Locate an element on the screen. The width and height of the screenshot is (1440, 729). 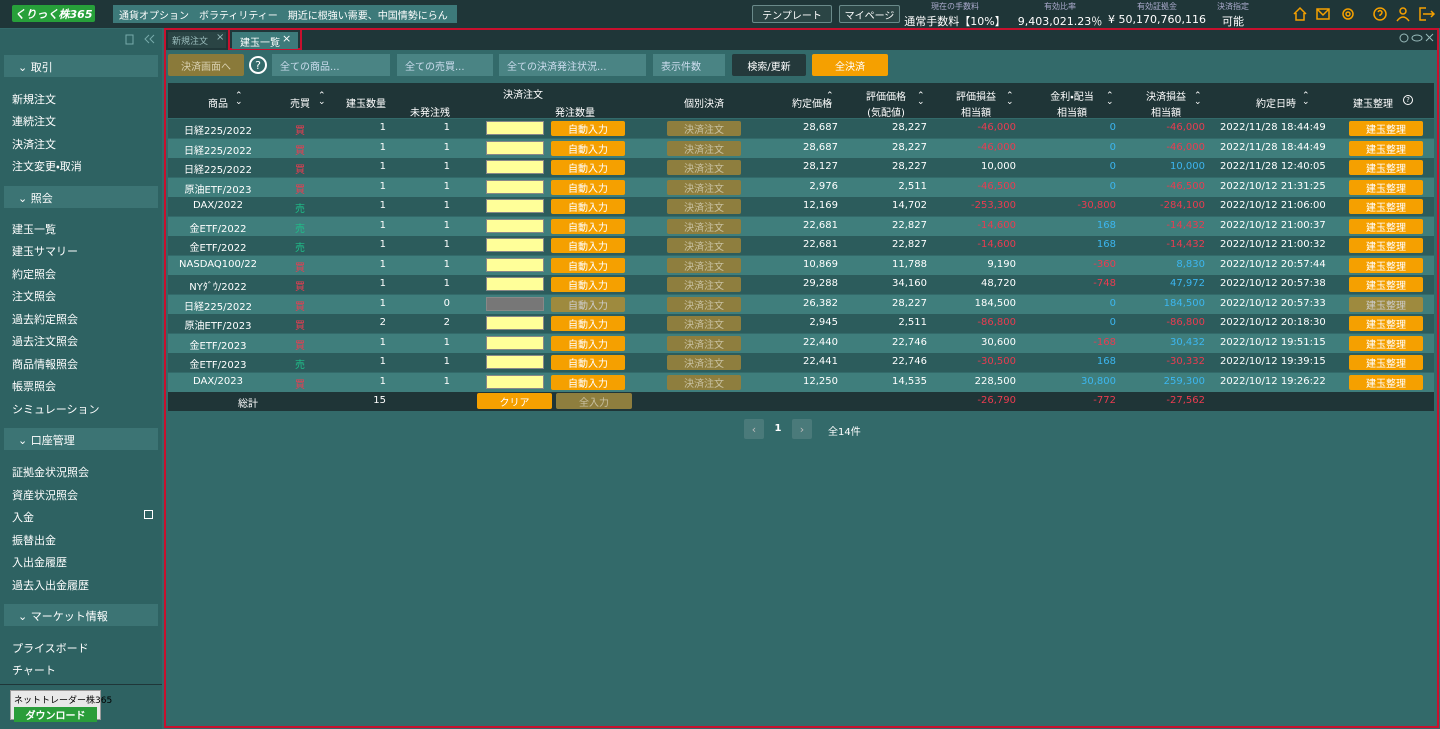
sidebar-item: シミュレーション is located at coordinates (56, 409).